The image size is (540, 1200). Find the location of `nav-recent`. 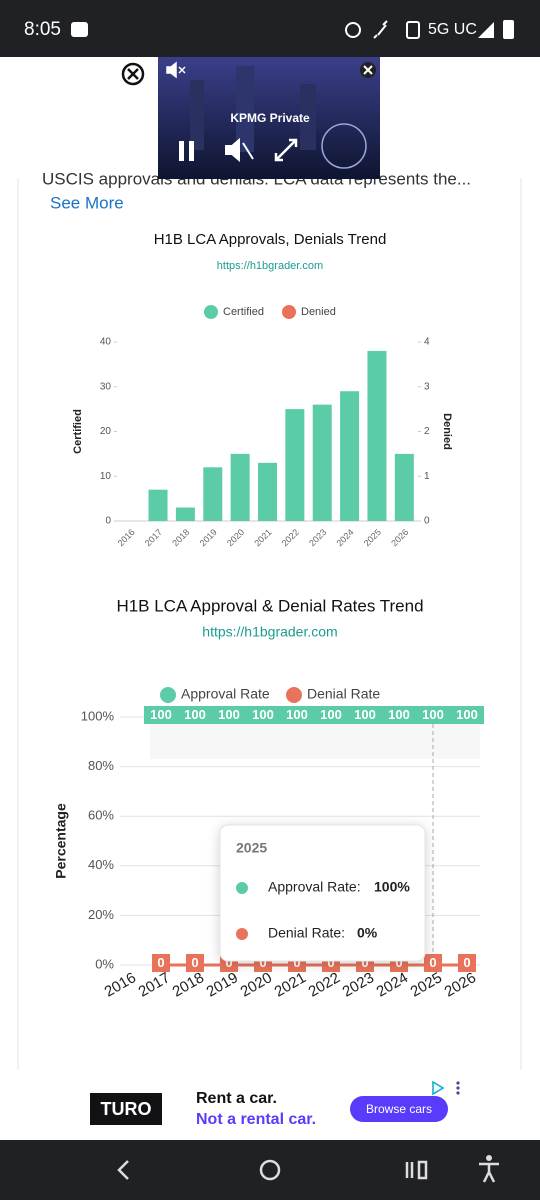

nav-recent is located at coordinates (416, 1170).